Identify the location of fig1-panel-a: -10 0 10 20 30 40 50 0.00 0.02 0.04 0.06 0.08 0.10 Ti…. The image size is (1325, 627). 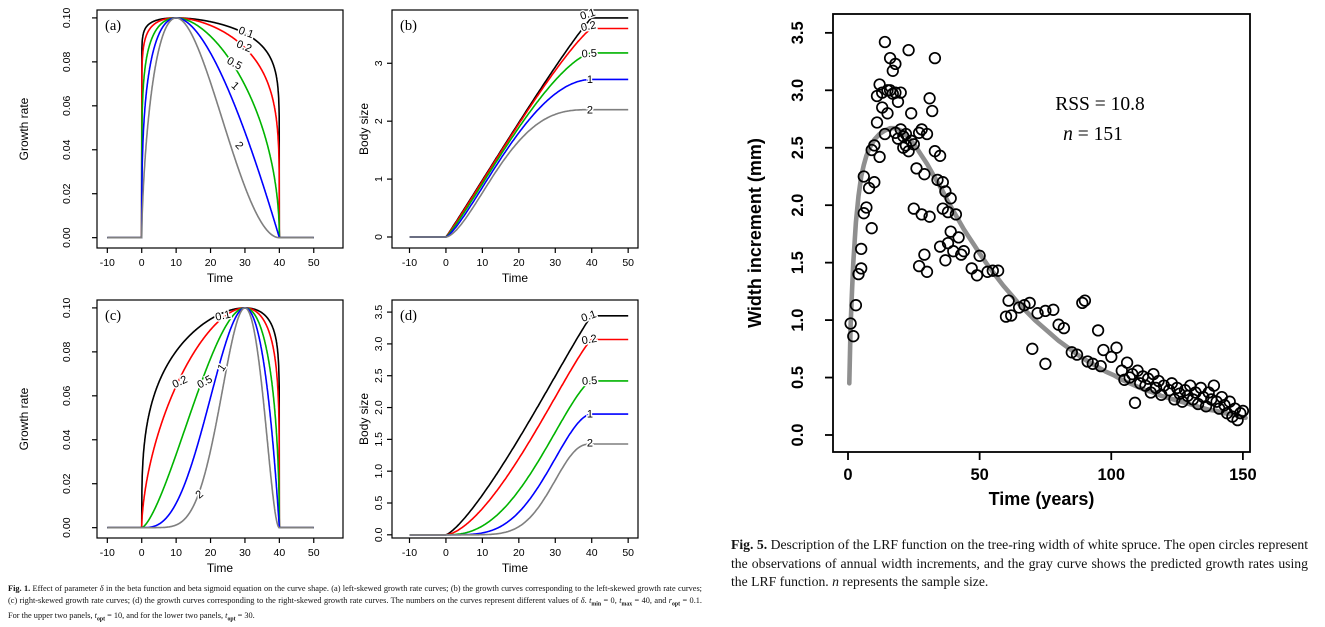
(177, 147).